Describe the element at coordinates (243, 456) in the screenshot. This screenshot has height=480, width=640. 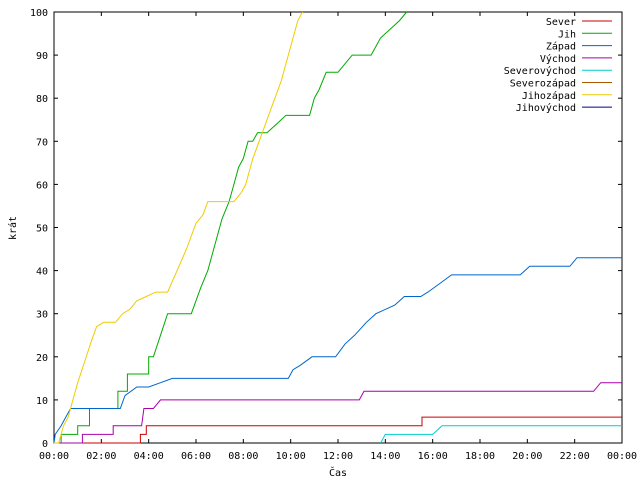
I see `x-tick-label: 08:00` at that location.